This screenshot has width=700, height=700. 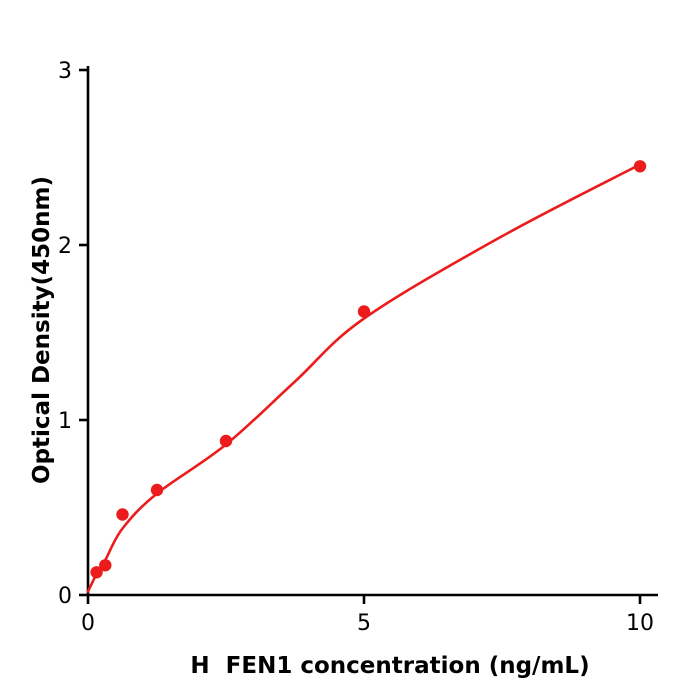 What do you see at coordinates (65, 71) in the screenshot?
I see `y-tick-label: 3` at bounding box center [65, 71].